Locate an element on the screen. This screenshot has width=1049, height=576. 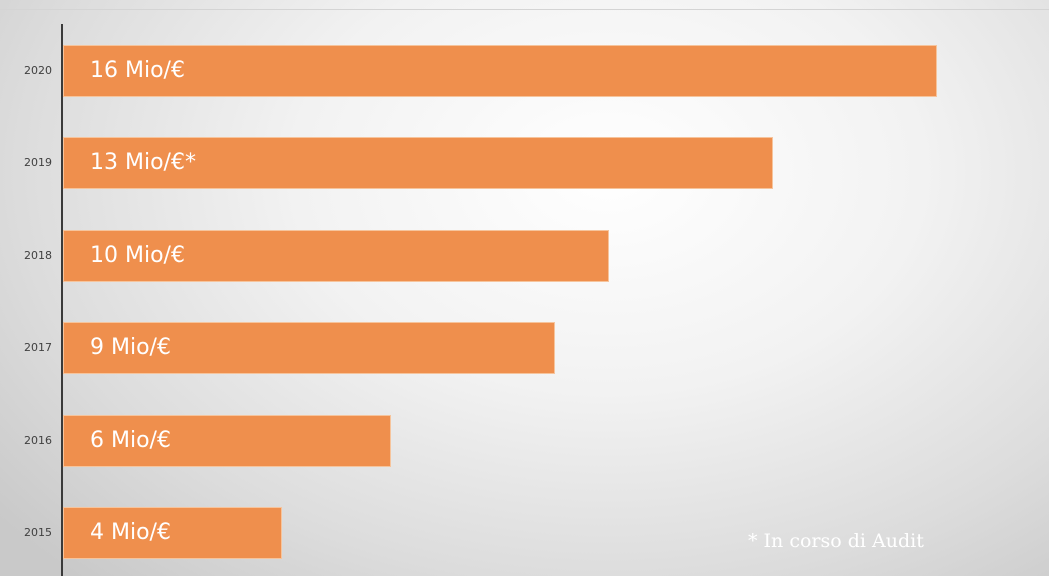
bar-2015: 4 Mio/€ is located at coordinates (172, 533).